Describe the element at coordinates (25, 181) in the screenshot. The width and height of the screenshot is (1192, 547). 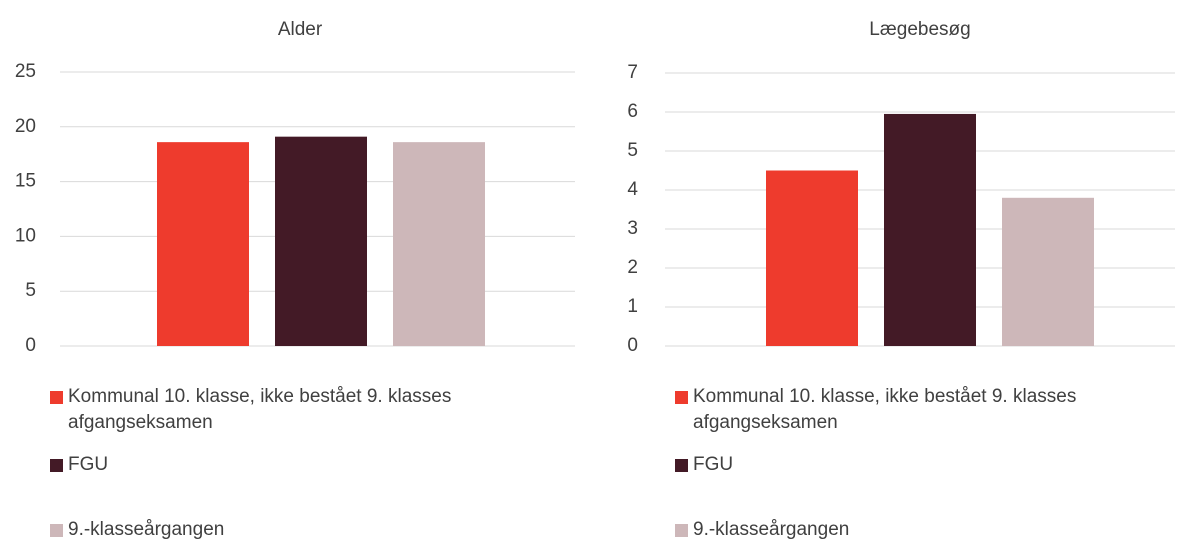
I see `y-tick-label: 15` at that location.